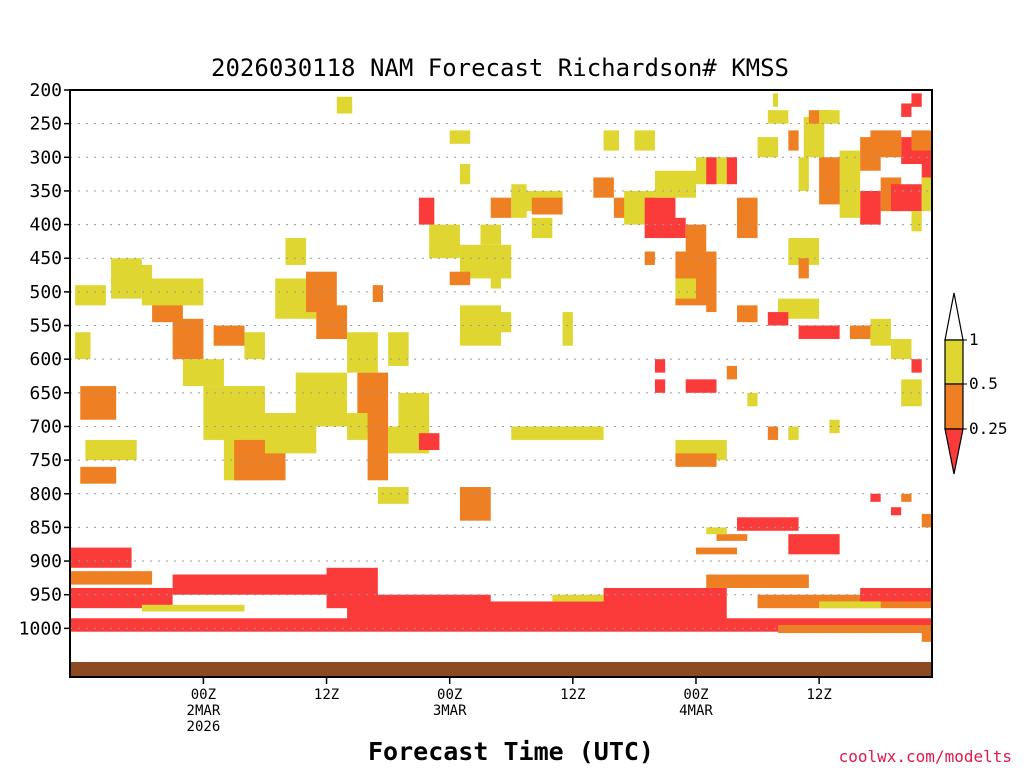  I want to click on y-tick-label: 850, so click(45, 527).